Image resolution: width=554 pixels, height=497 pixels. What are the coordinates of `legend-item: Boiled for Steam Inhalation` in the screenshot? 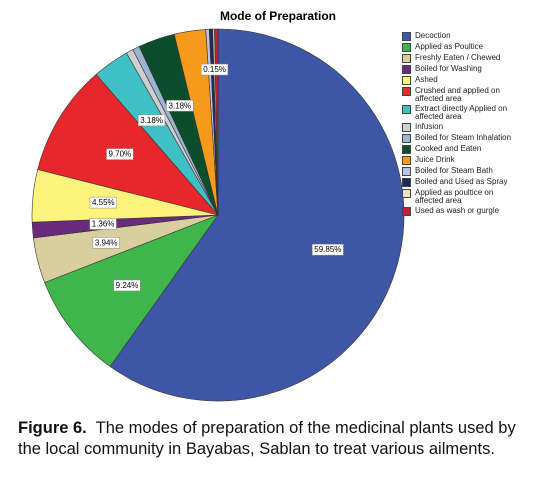 It's located at (476, 138).